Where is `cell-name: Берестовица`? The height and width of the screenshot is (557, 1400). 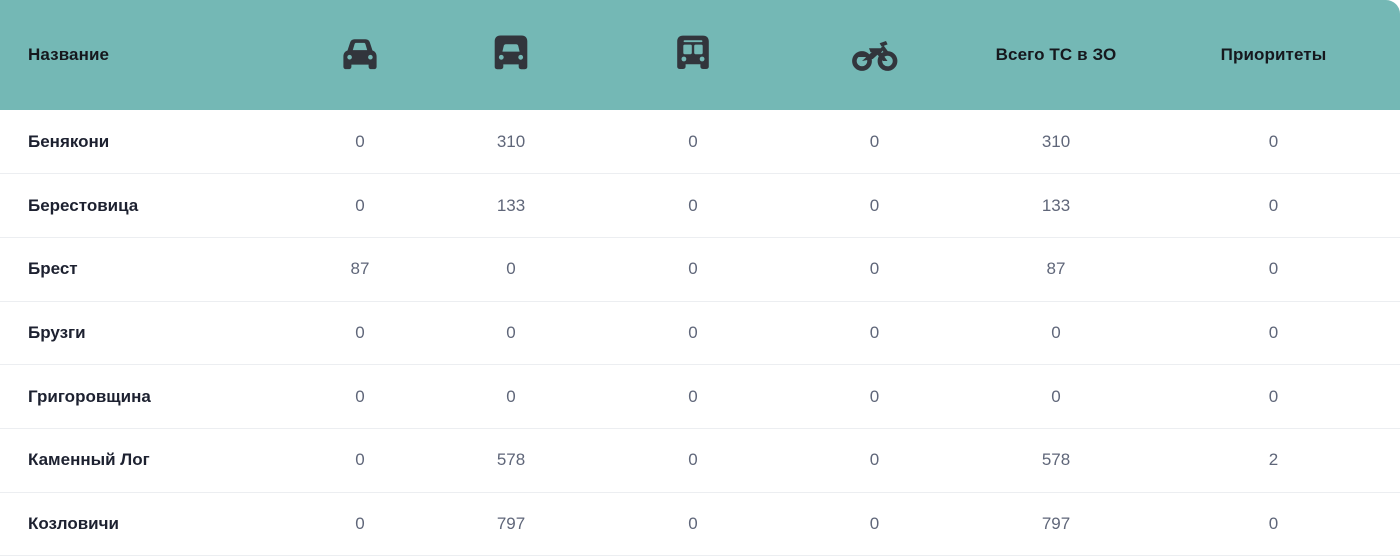 cell-name: Берестовица is located at coordinates (83, 205).